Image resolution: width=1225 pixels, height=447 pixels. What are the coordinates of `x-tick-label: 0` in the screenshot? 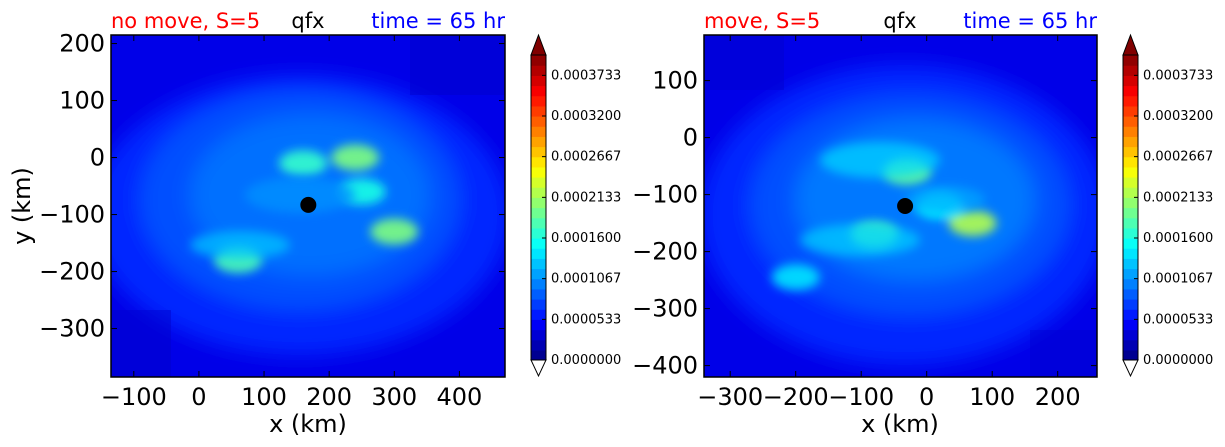 It's located at (198, 397).